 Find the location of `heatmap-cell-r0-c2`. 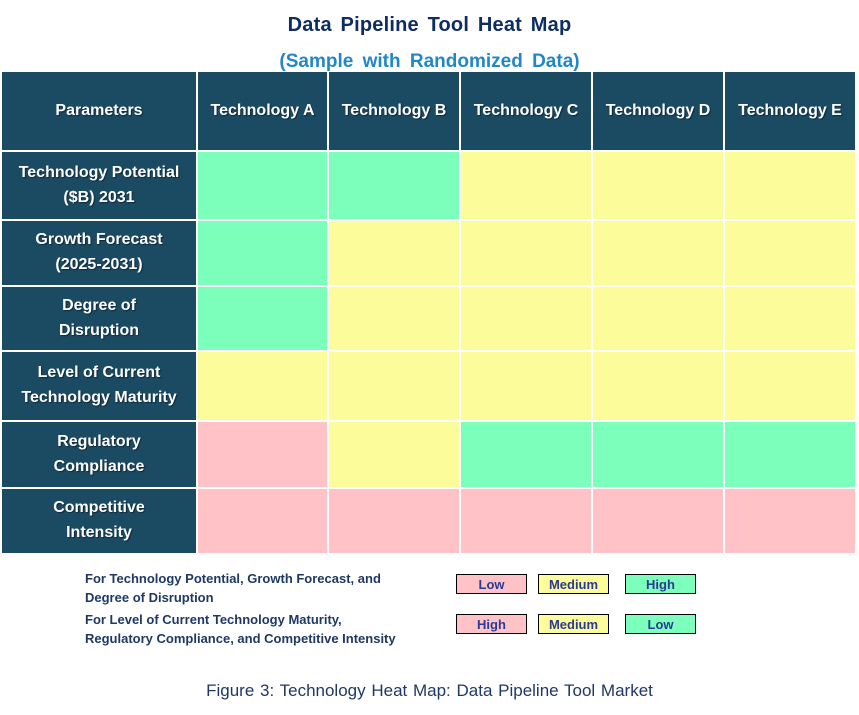

heatmap-cell-r0-c2 is located at coordinates (526, 185).